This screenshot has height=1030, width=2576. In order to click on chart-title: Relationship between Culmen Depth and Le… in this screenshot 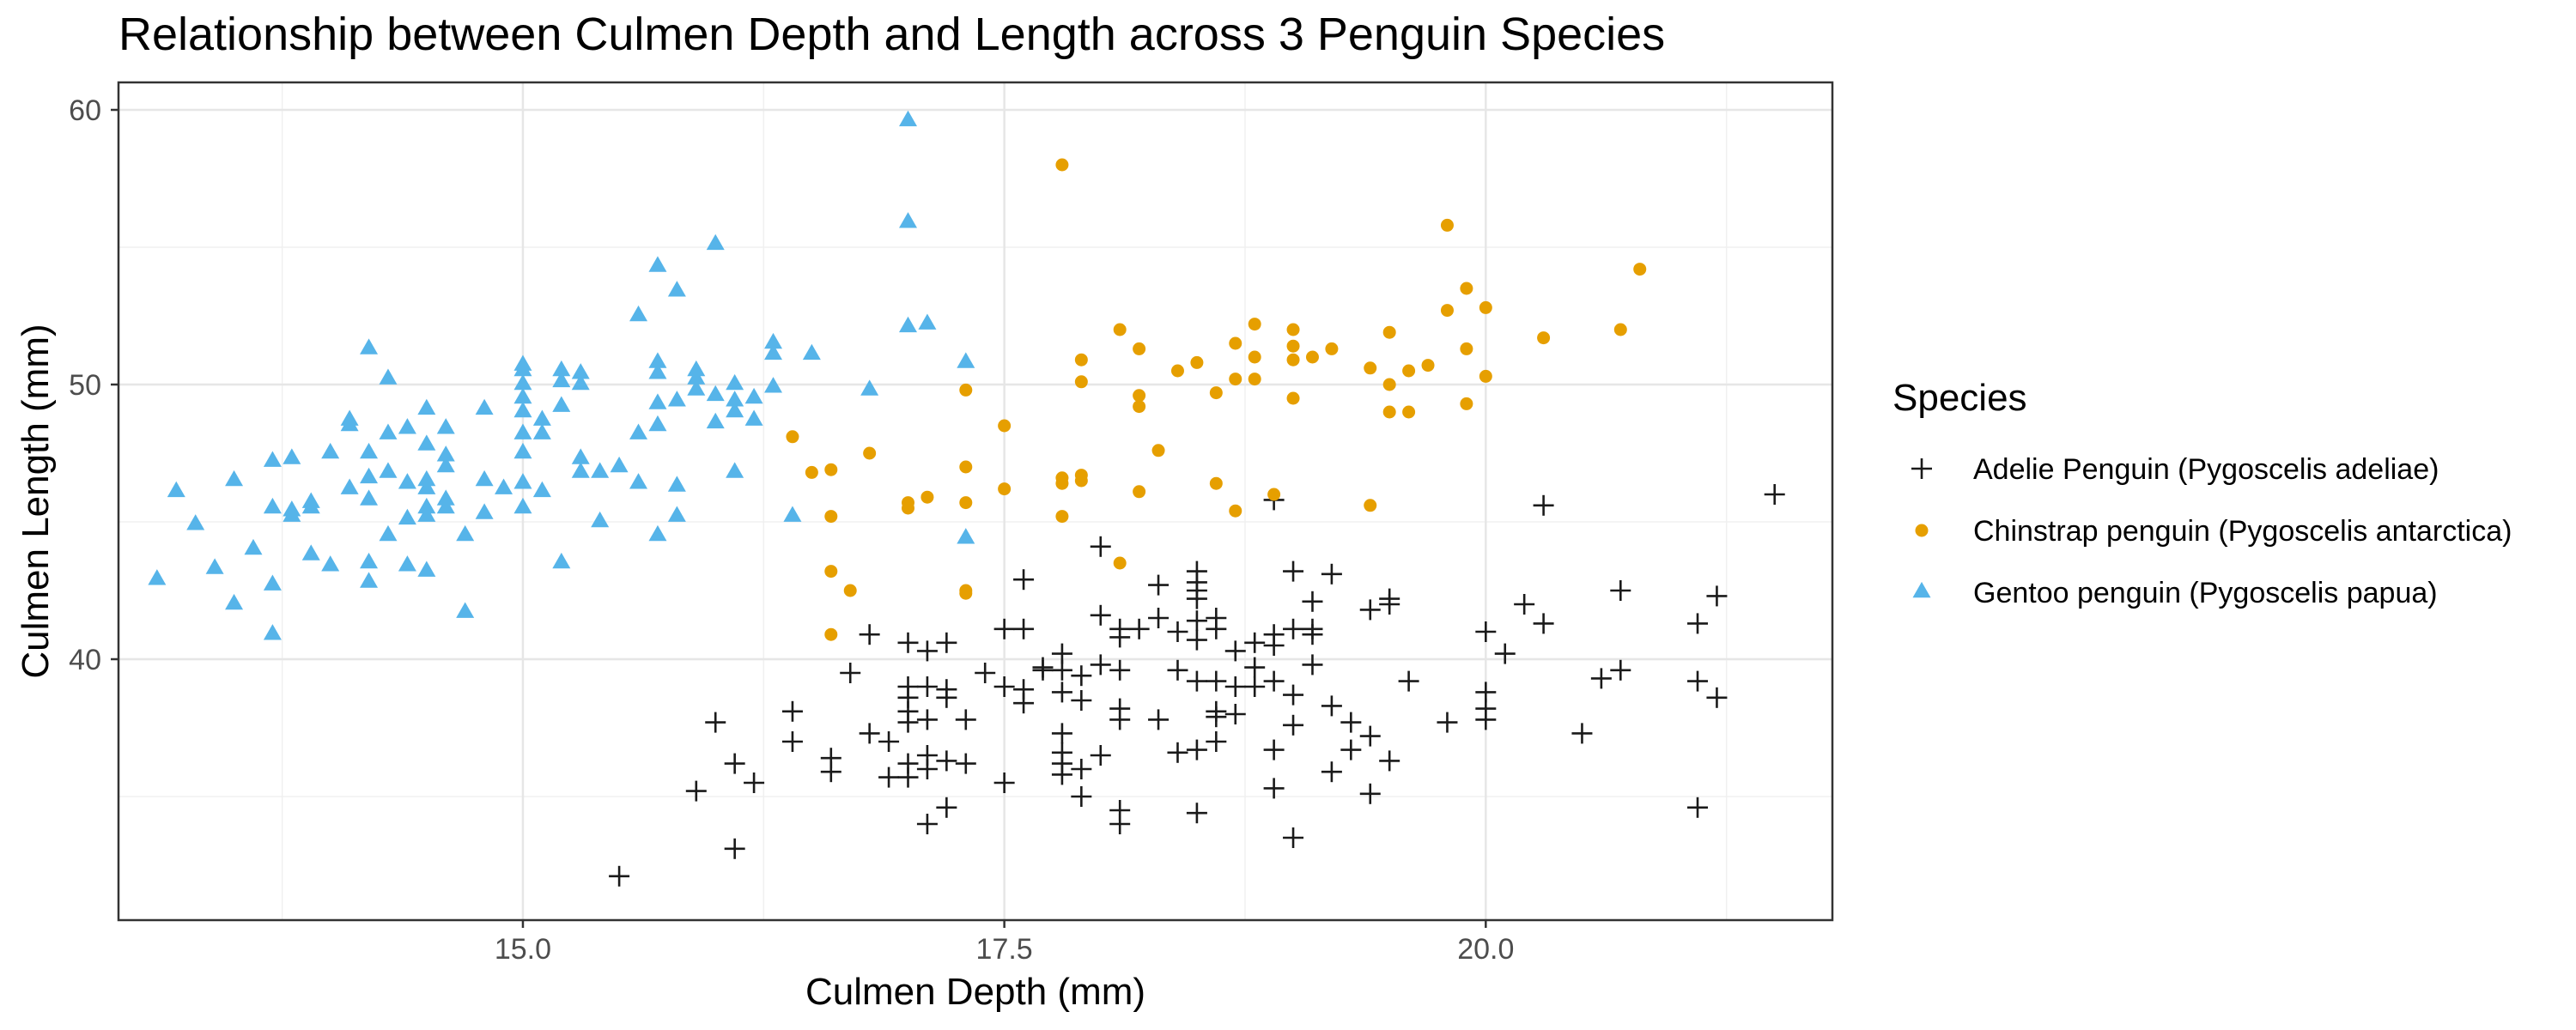, I will do `click(892, 34)`.